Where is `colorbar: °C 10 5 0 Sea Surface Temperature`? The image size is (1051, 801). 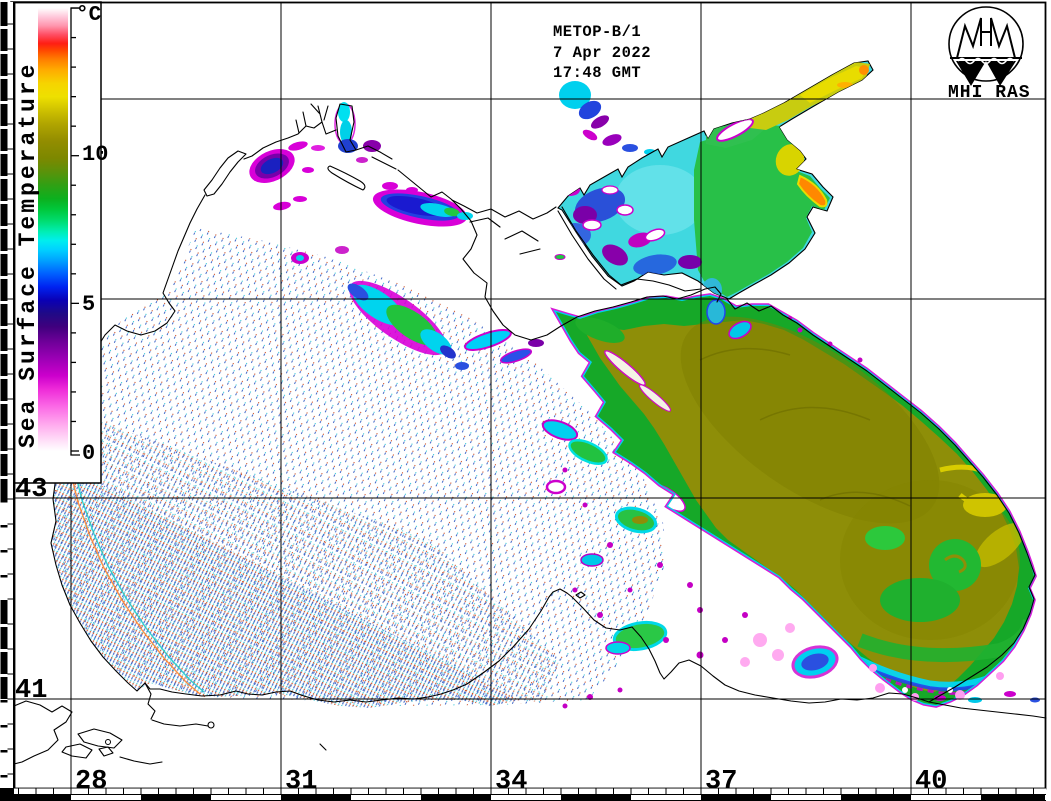
colorbar: °C 10 5 0 Sea Surface Temperature is located at coordinates (59, 242).